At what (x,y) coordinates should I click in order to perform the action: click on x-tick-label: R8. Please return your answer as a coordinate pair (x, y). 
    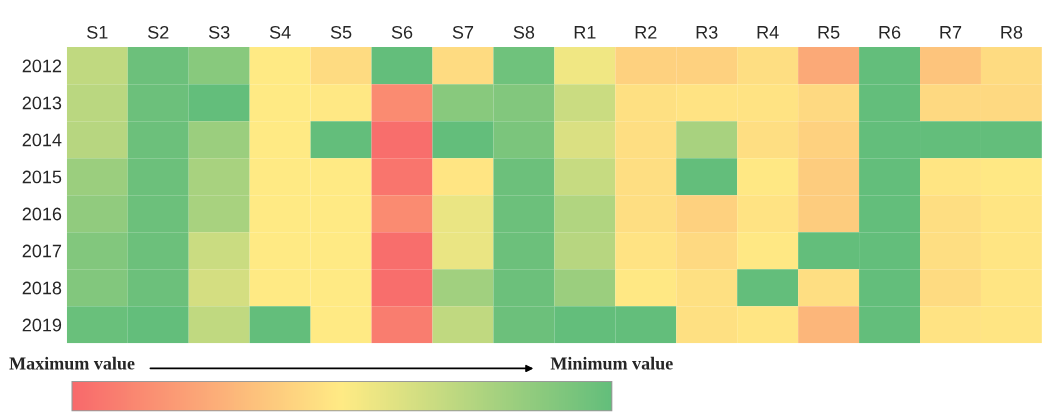
    Looking at the image, I should click on (1012, 32).